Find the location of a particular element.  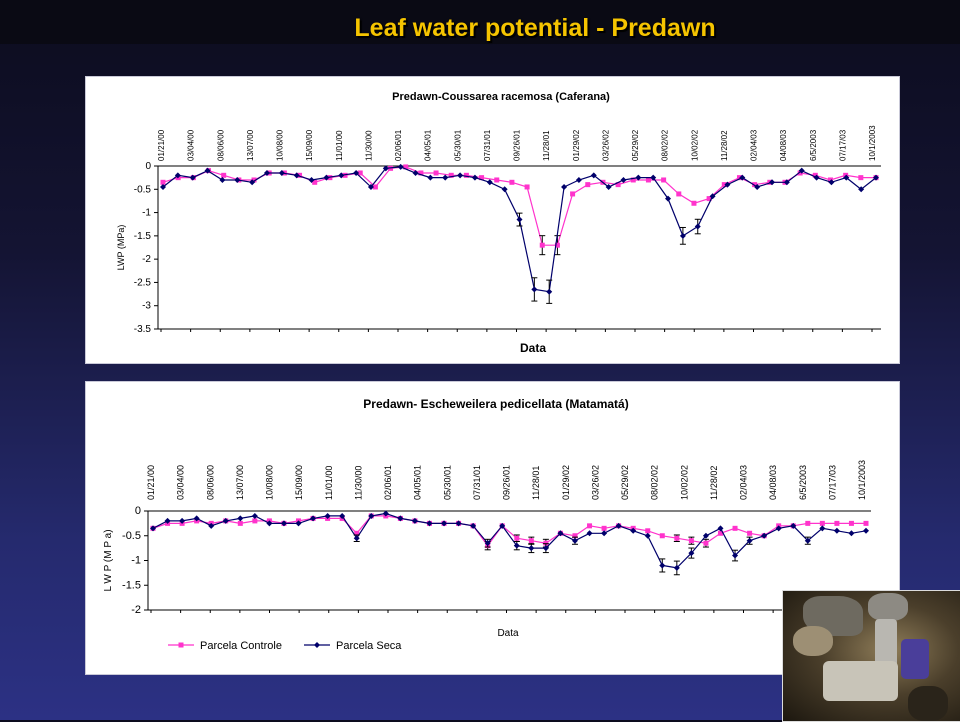

x-date-label: 09/26/01 is located at coordinates (507, 482).